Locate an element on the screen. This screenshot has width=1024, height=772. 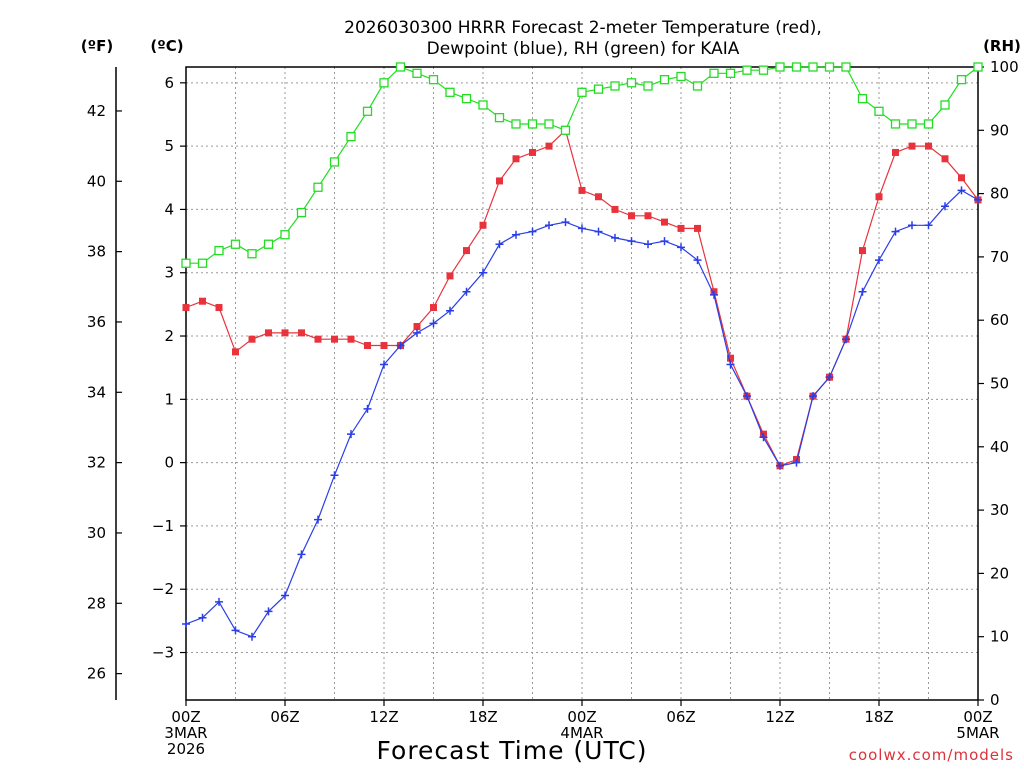
celsius-tick-label: 5 is located at coordinates (169, 146).